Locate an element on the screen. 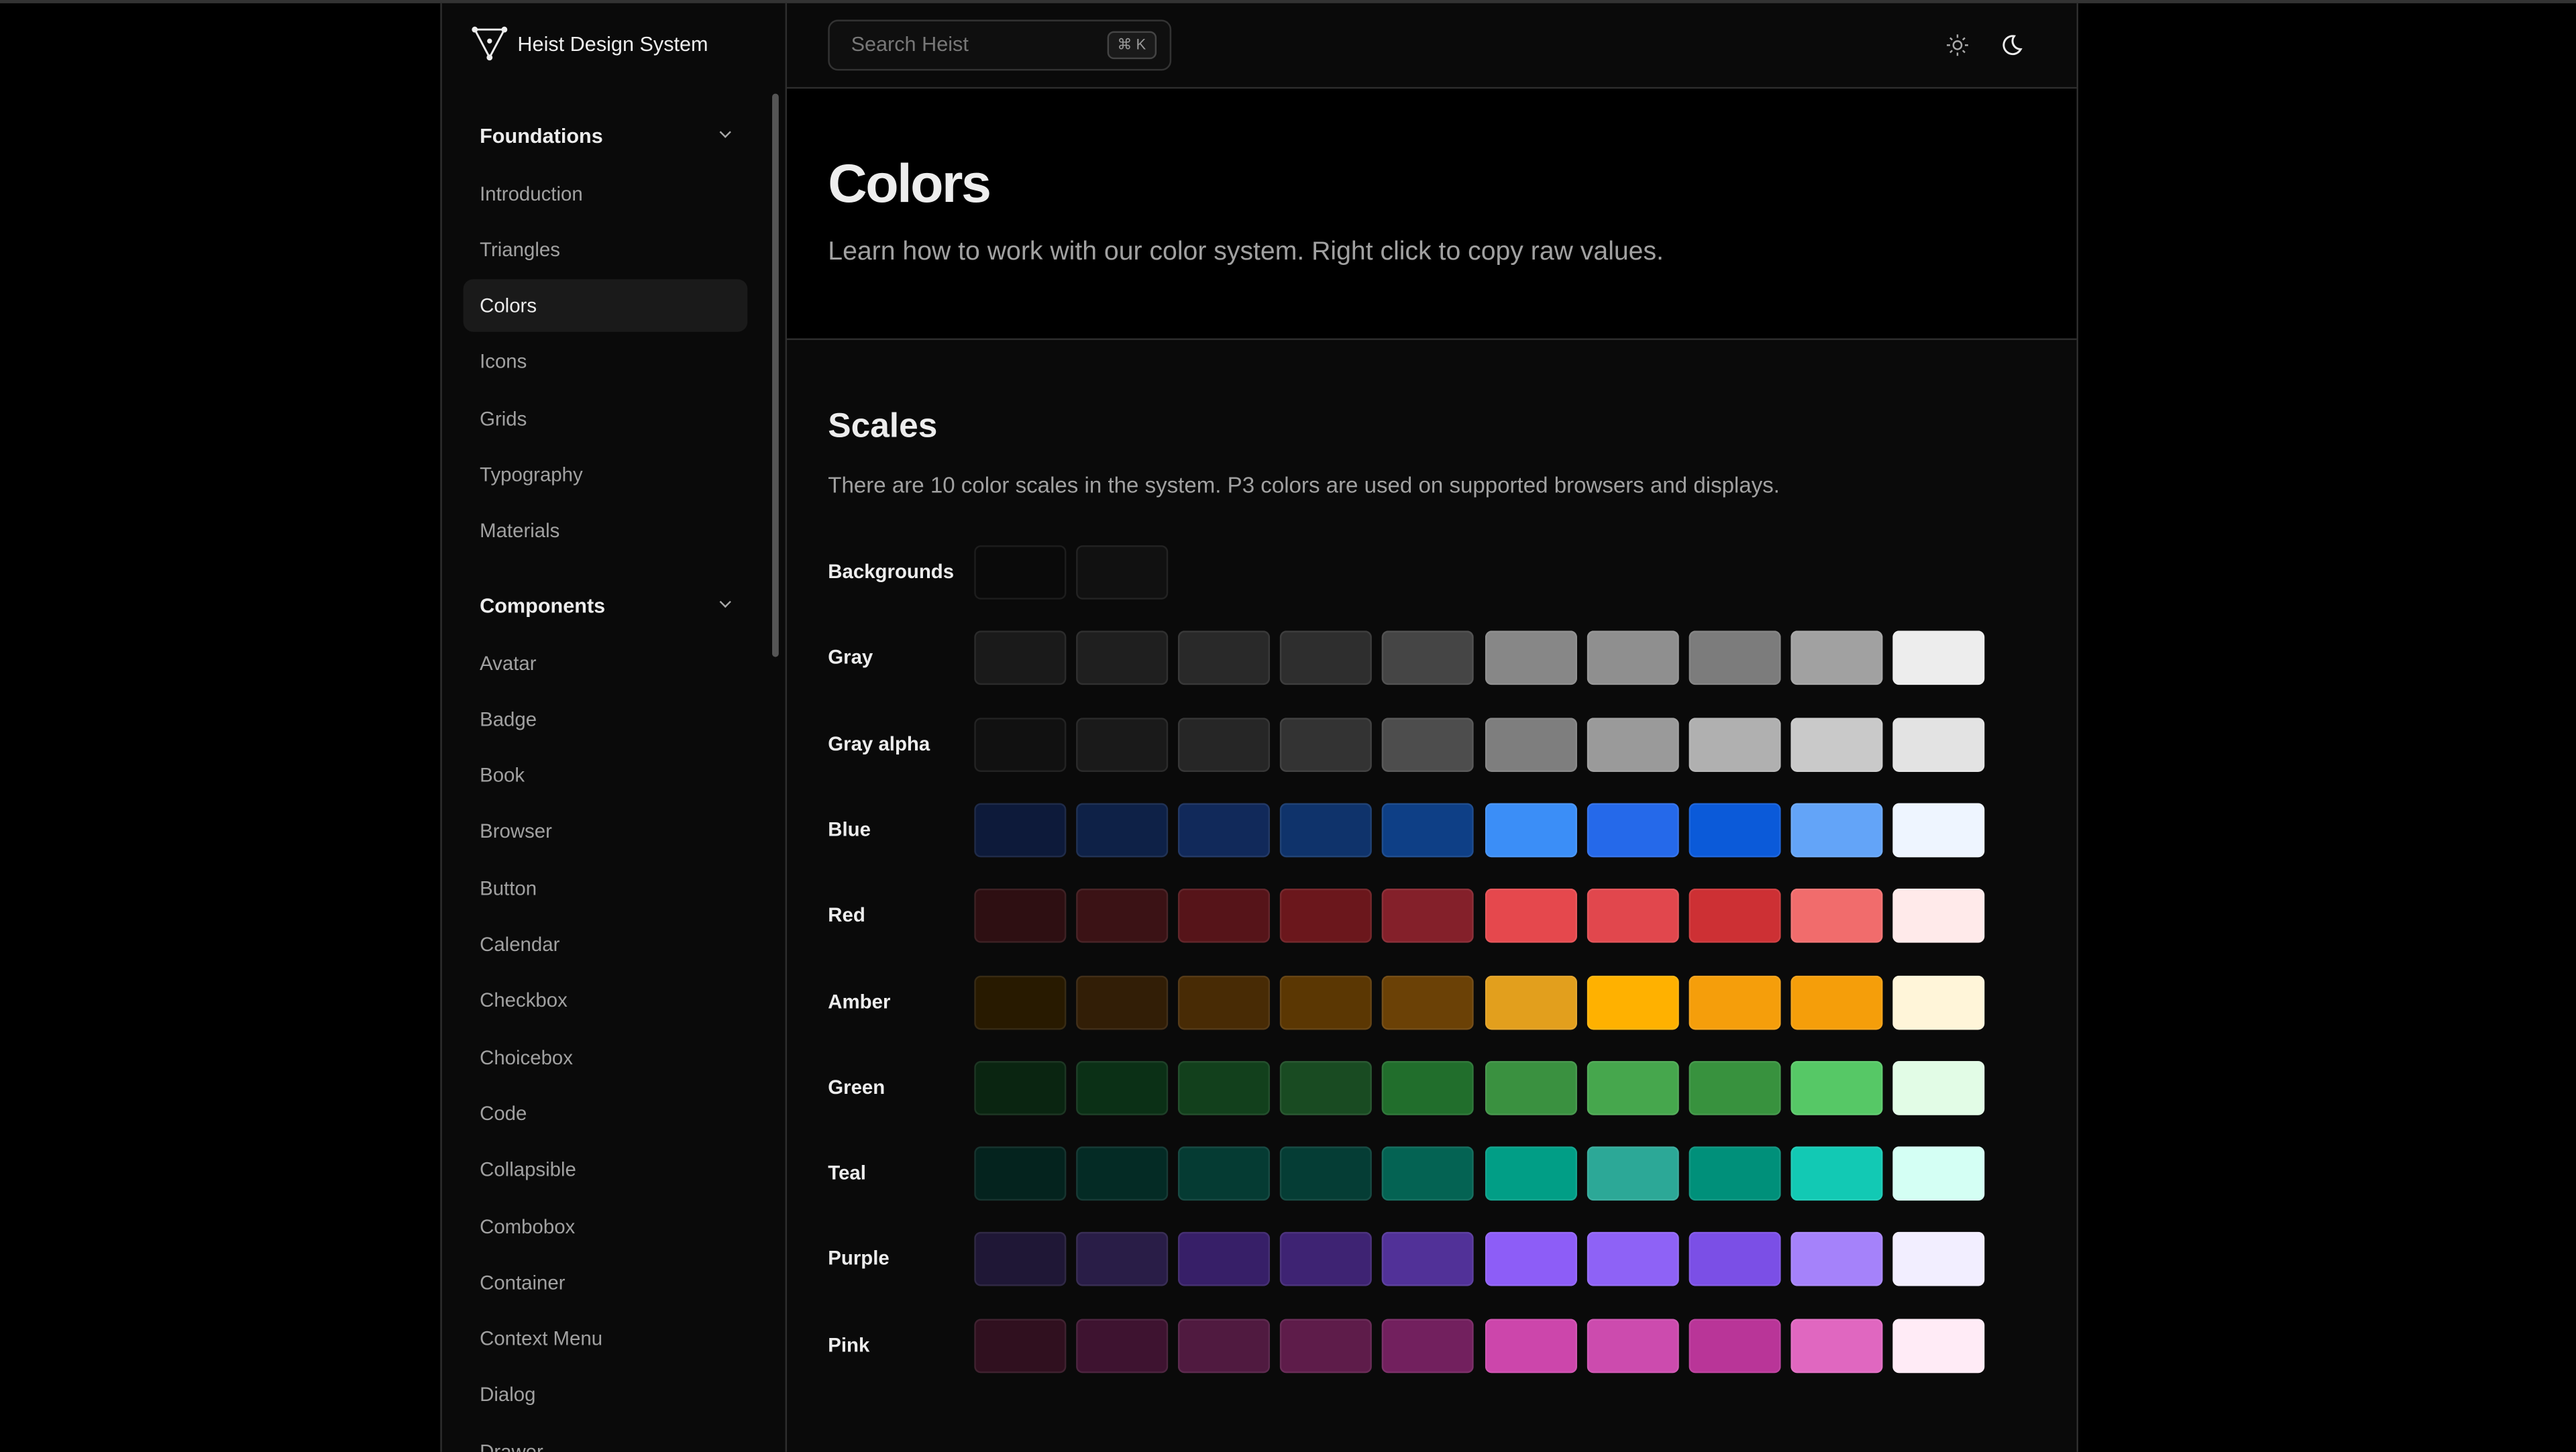  light-theme-button is located at coordinates (1957, 45).